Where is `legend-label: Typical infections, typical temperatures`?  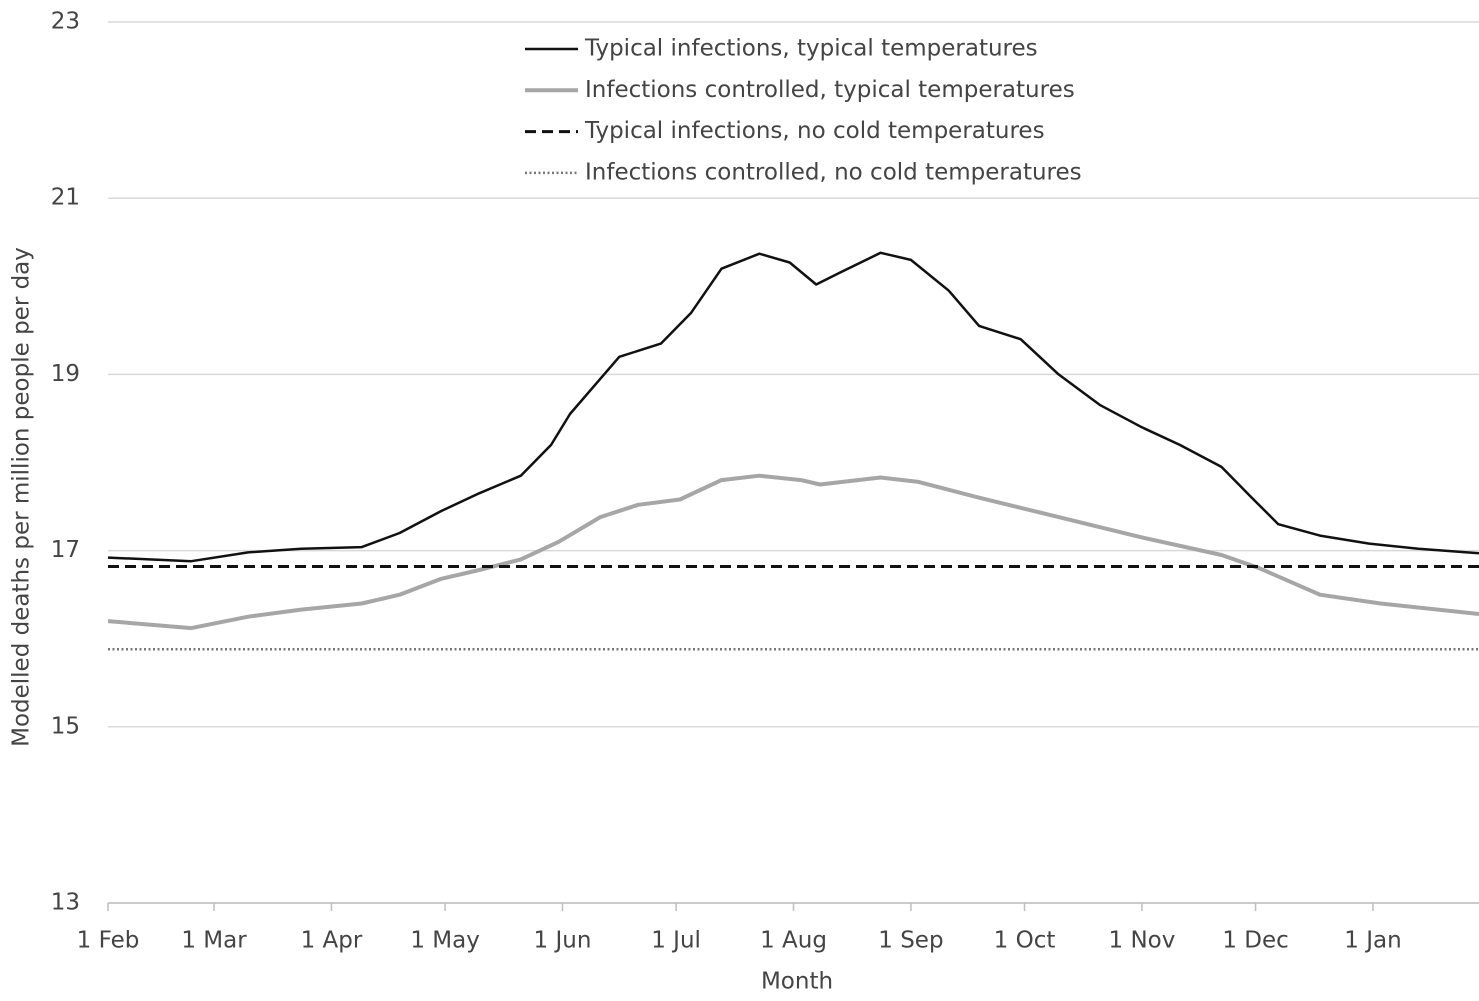
legend-label: Typical infections, typical temperatures is located at coordinates (811, 49).